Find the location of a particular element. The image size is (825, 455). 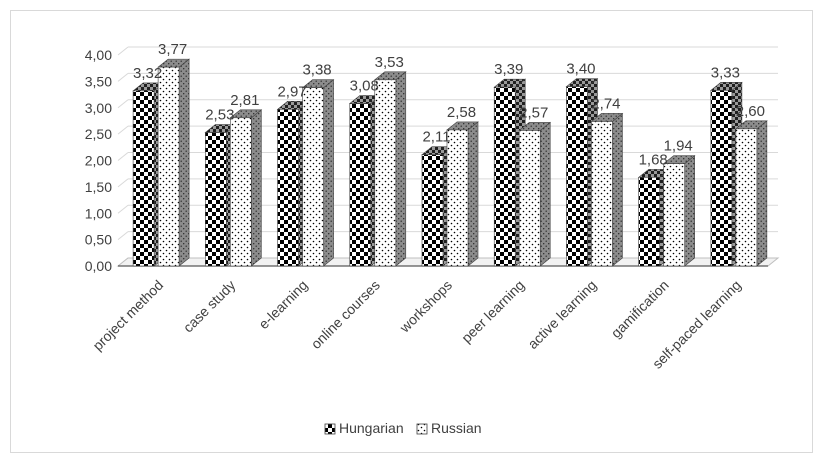

data-label-russian: 2,74 is located at coordinates (605, 103).